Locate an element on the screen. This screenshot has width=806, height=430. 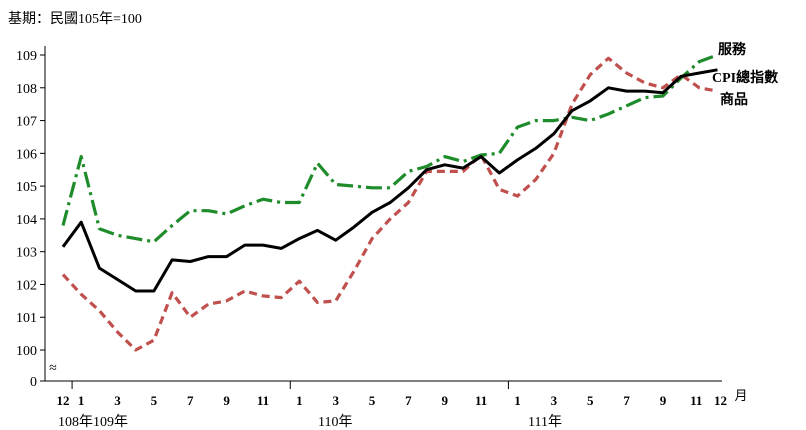
y-axis: 109 108 107 106 105 104 103 102 101 100 0 ≈ is located at coordinates (36, 218).